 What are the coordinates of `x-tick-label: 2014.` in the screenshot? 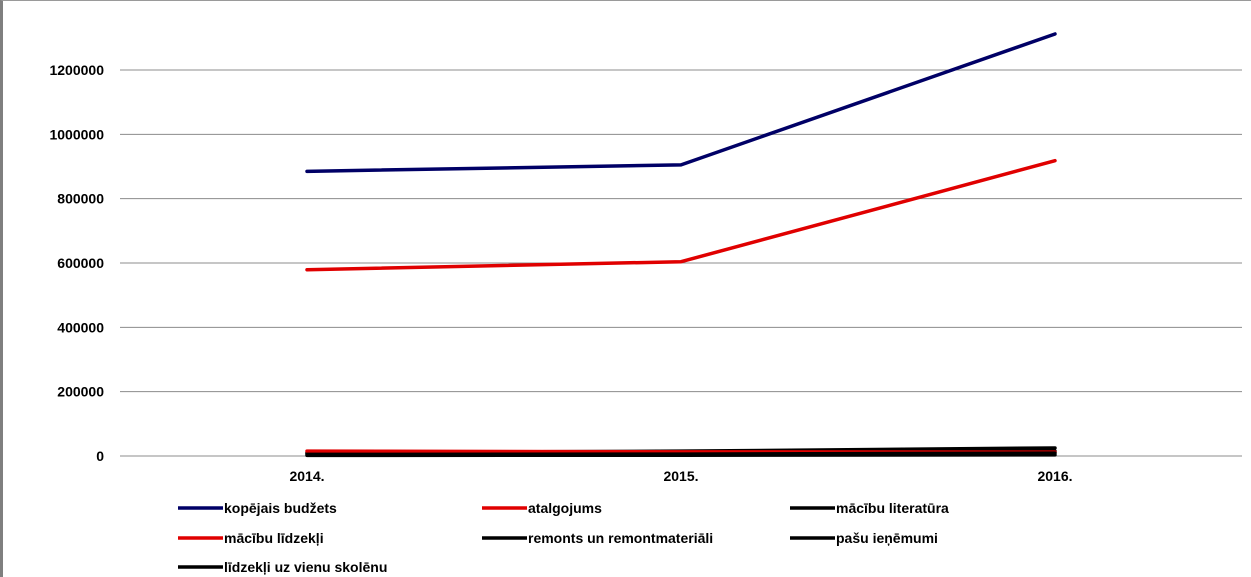 It's located at (306, 476).